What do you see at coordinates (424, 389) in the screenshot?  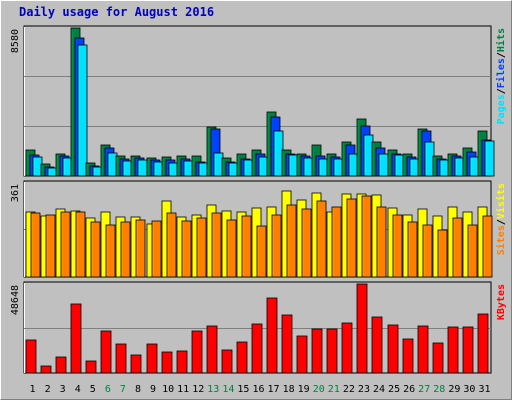 I see `x-tick-label-27: 27` at bounding box center [424, 389].